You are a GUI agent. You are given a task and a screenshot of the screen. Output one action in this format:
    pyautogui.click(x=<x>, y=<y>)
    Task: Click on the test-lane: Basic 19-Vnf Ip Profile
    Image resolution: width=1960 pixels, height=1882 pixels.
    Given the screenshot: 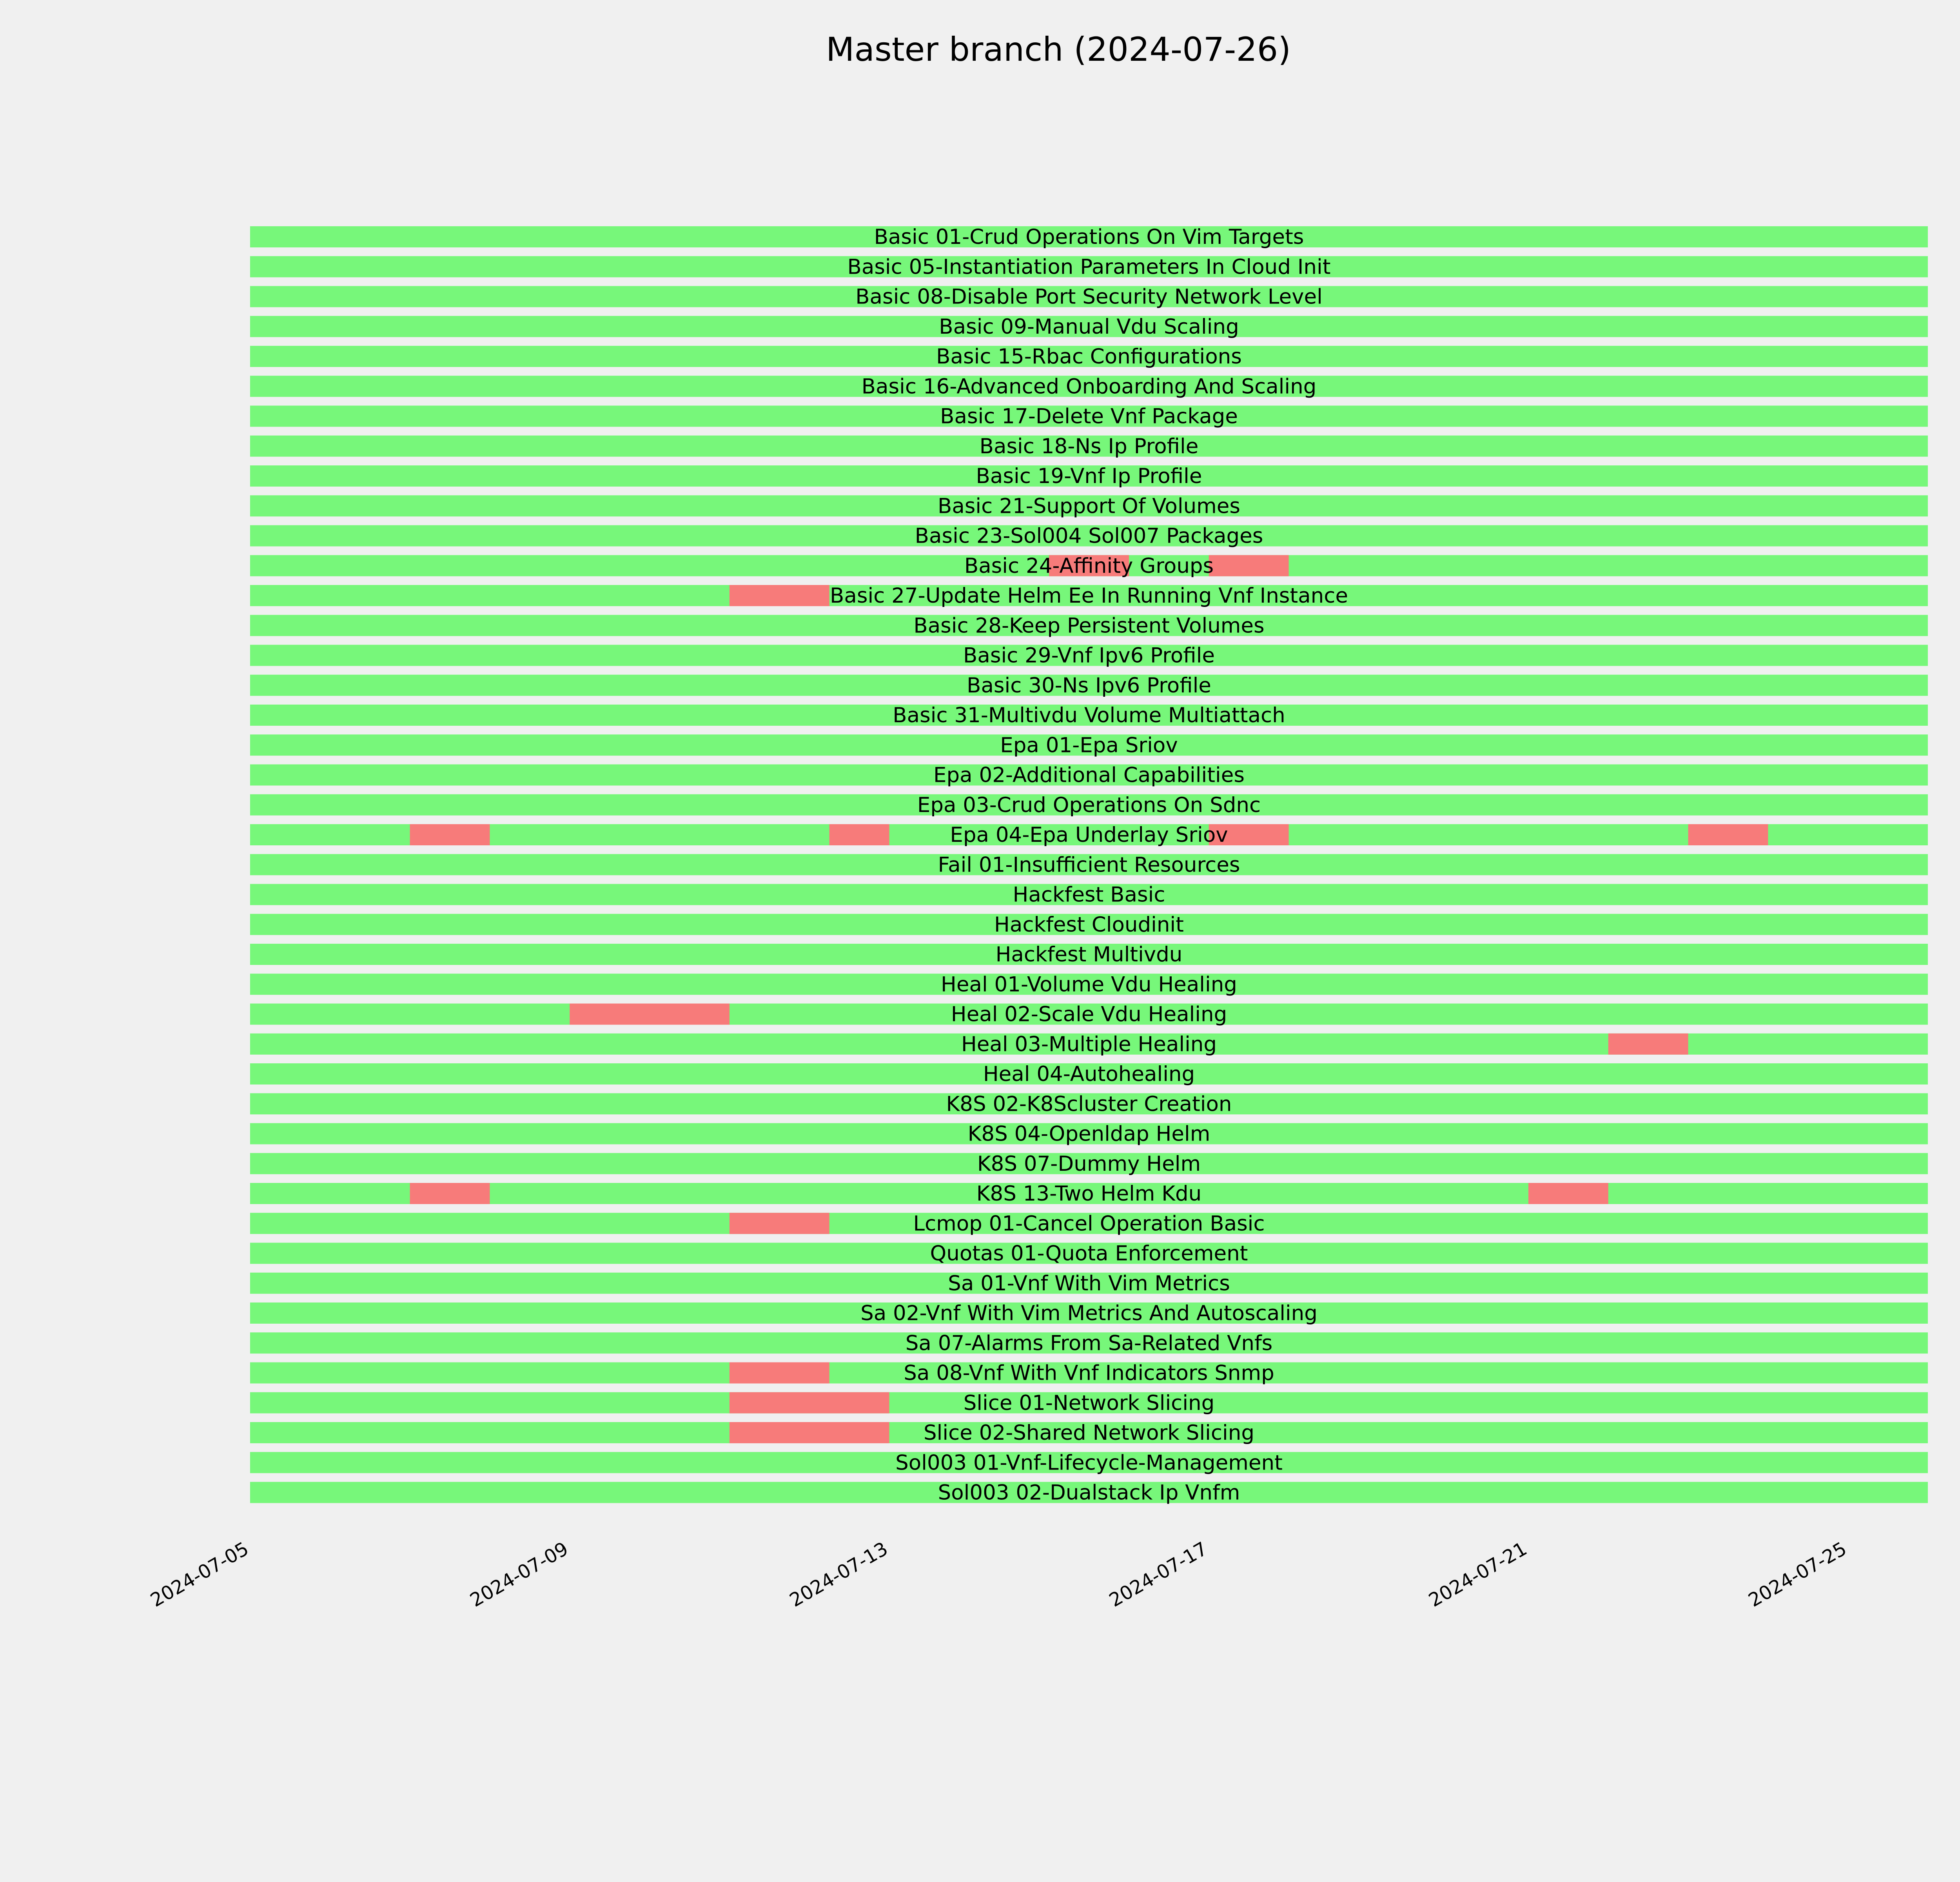 What is the action you would take?
    pyautogui.click(x=1089, y=476)
    